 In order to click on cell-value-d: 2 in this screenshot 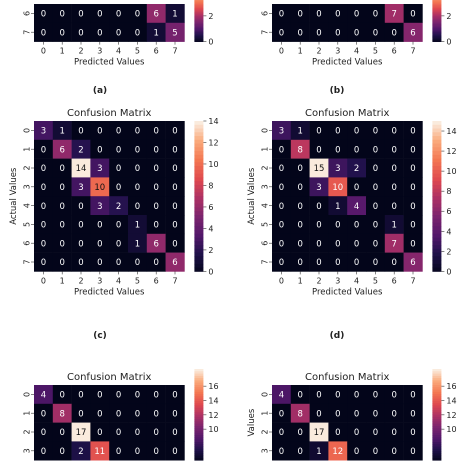, I will do `click(356, 169)`.